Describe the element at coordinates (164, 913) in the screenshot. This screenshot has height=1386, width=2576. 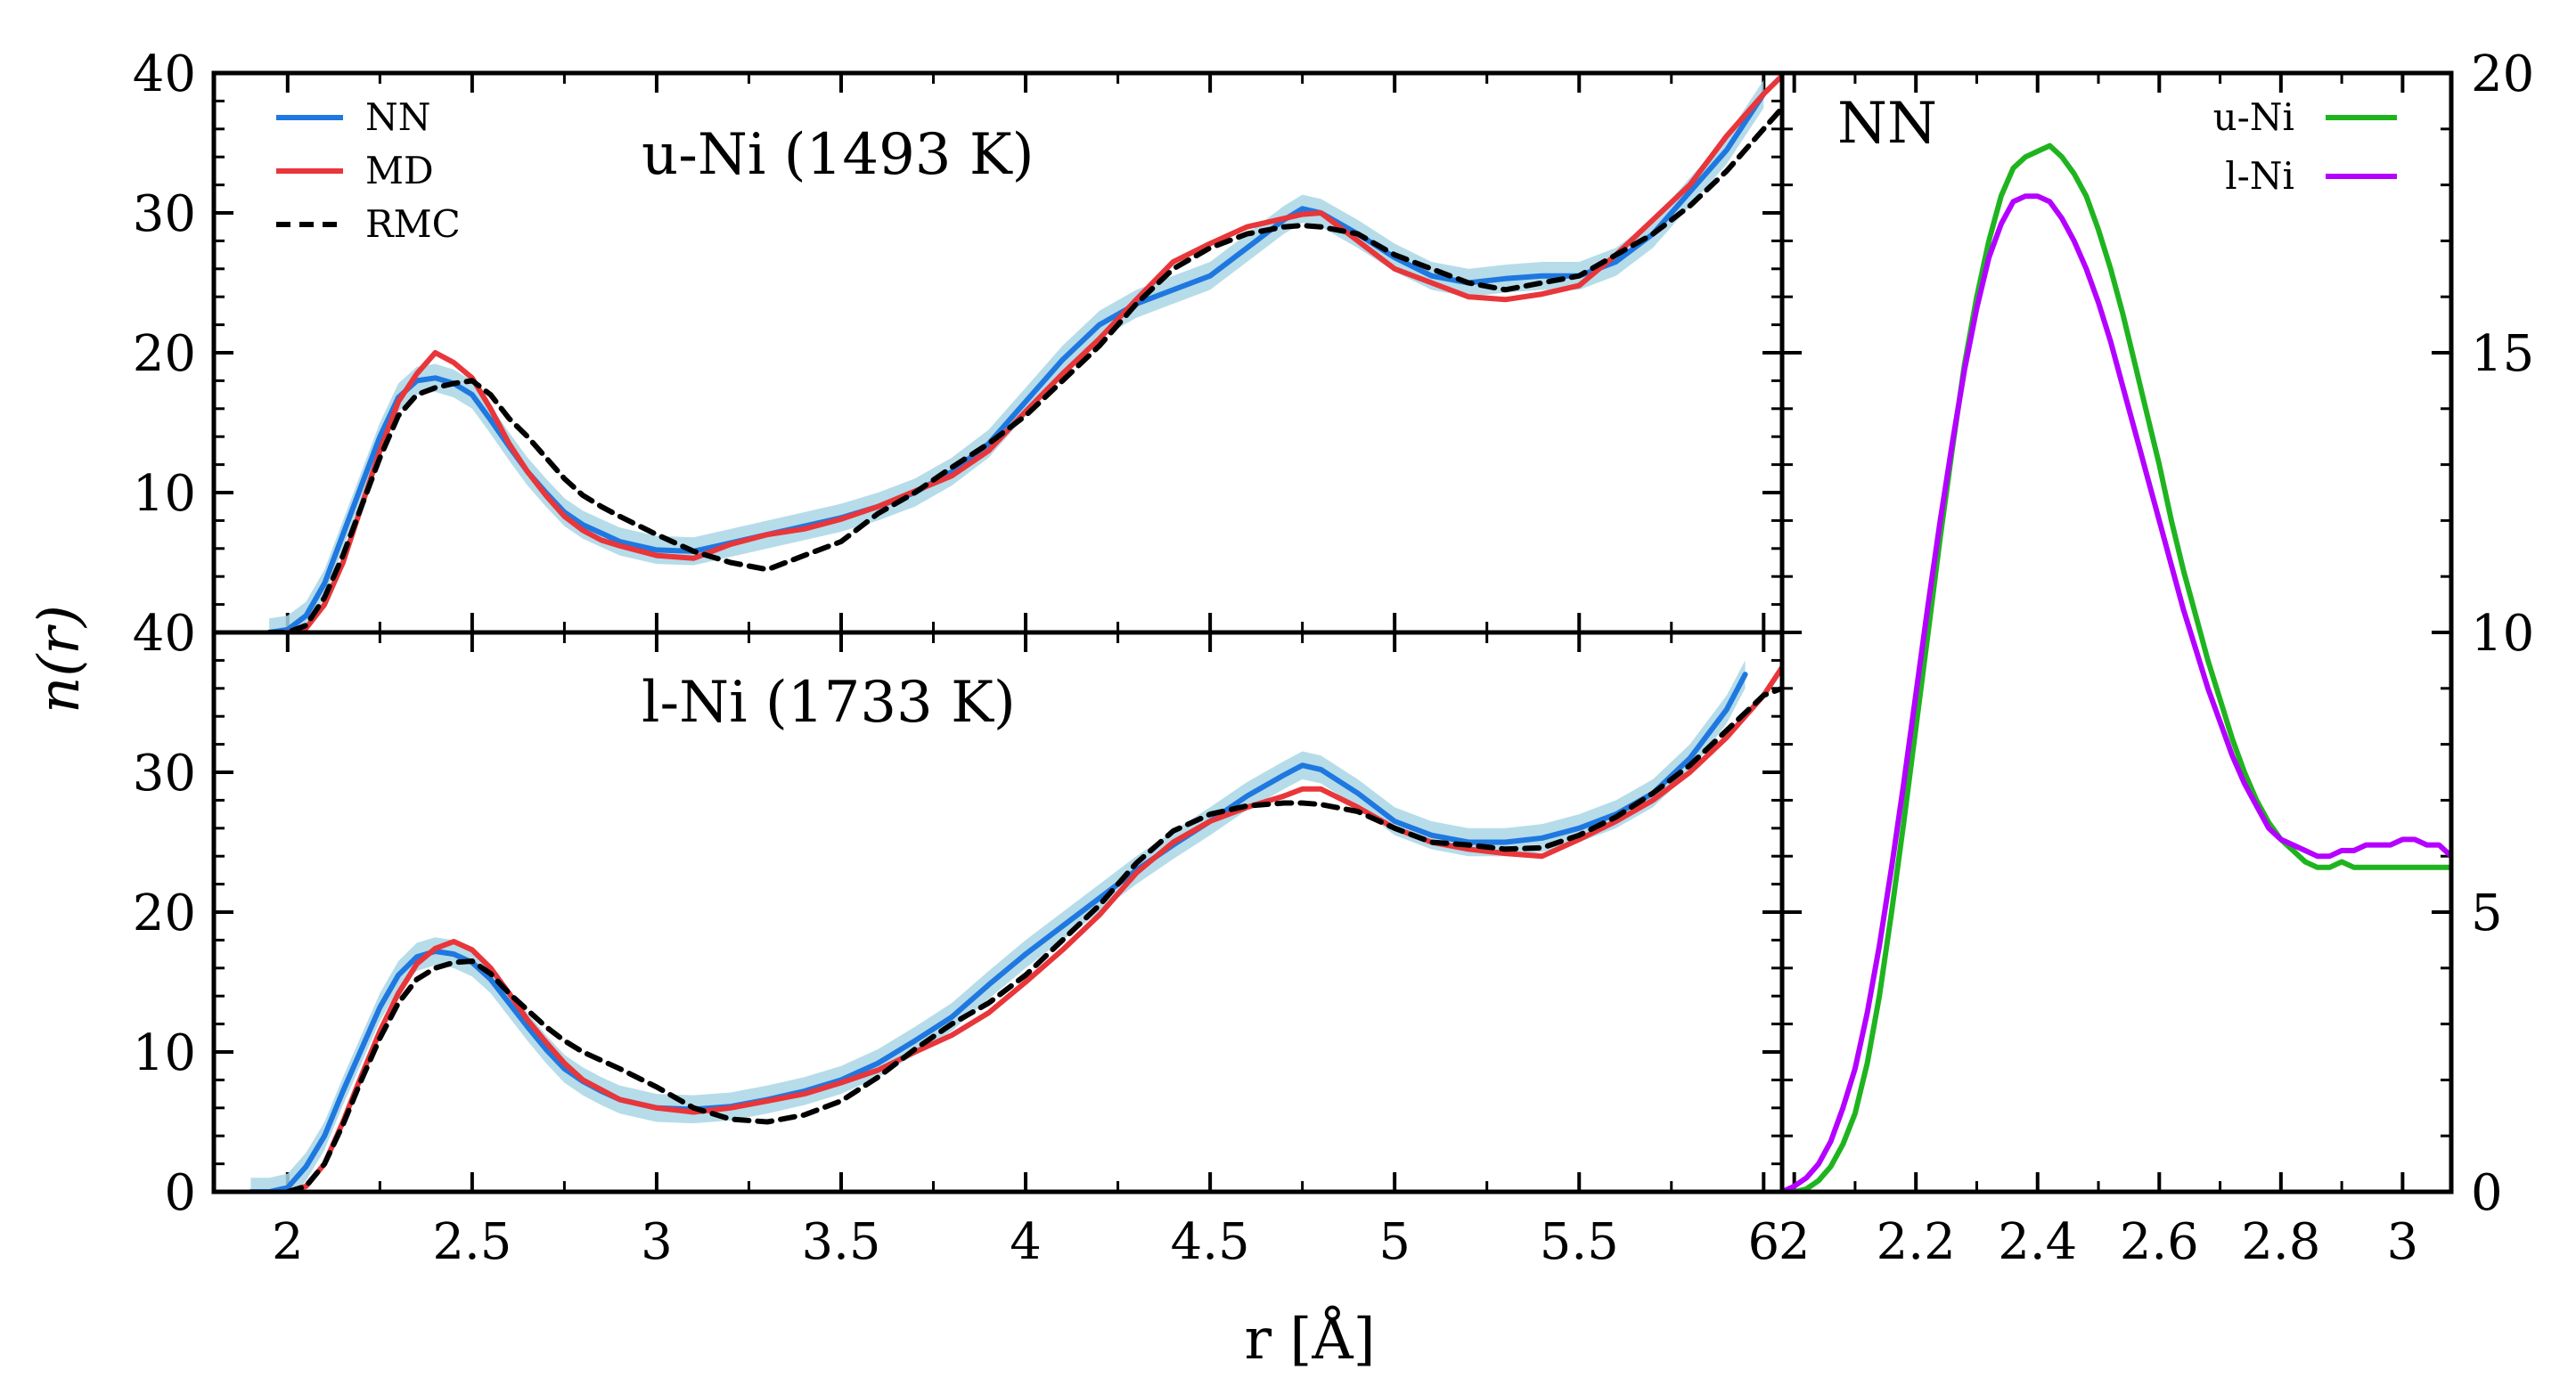
I see `bottom-y-tick-label-20: 20` at that location.